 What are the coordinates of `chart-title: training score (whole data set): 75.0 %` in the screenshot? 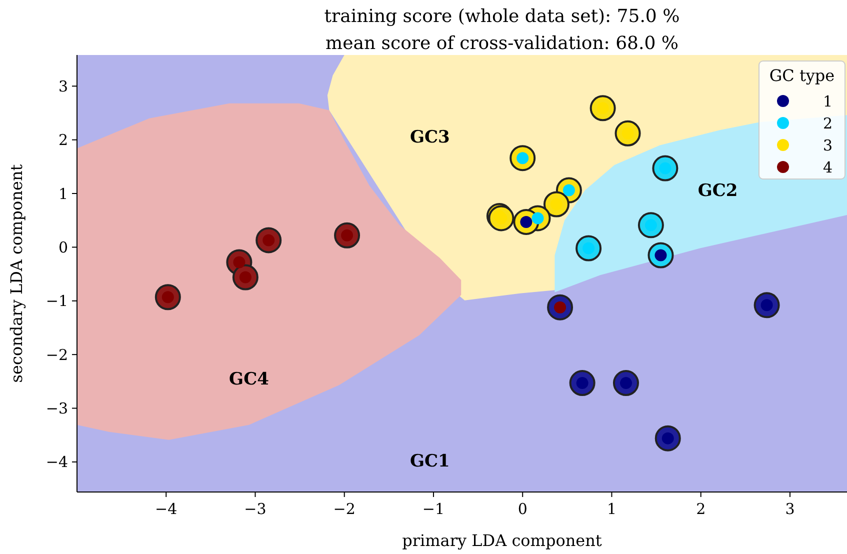 It's located at (502, 16).